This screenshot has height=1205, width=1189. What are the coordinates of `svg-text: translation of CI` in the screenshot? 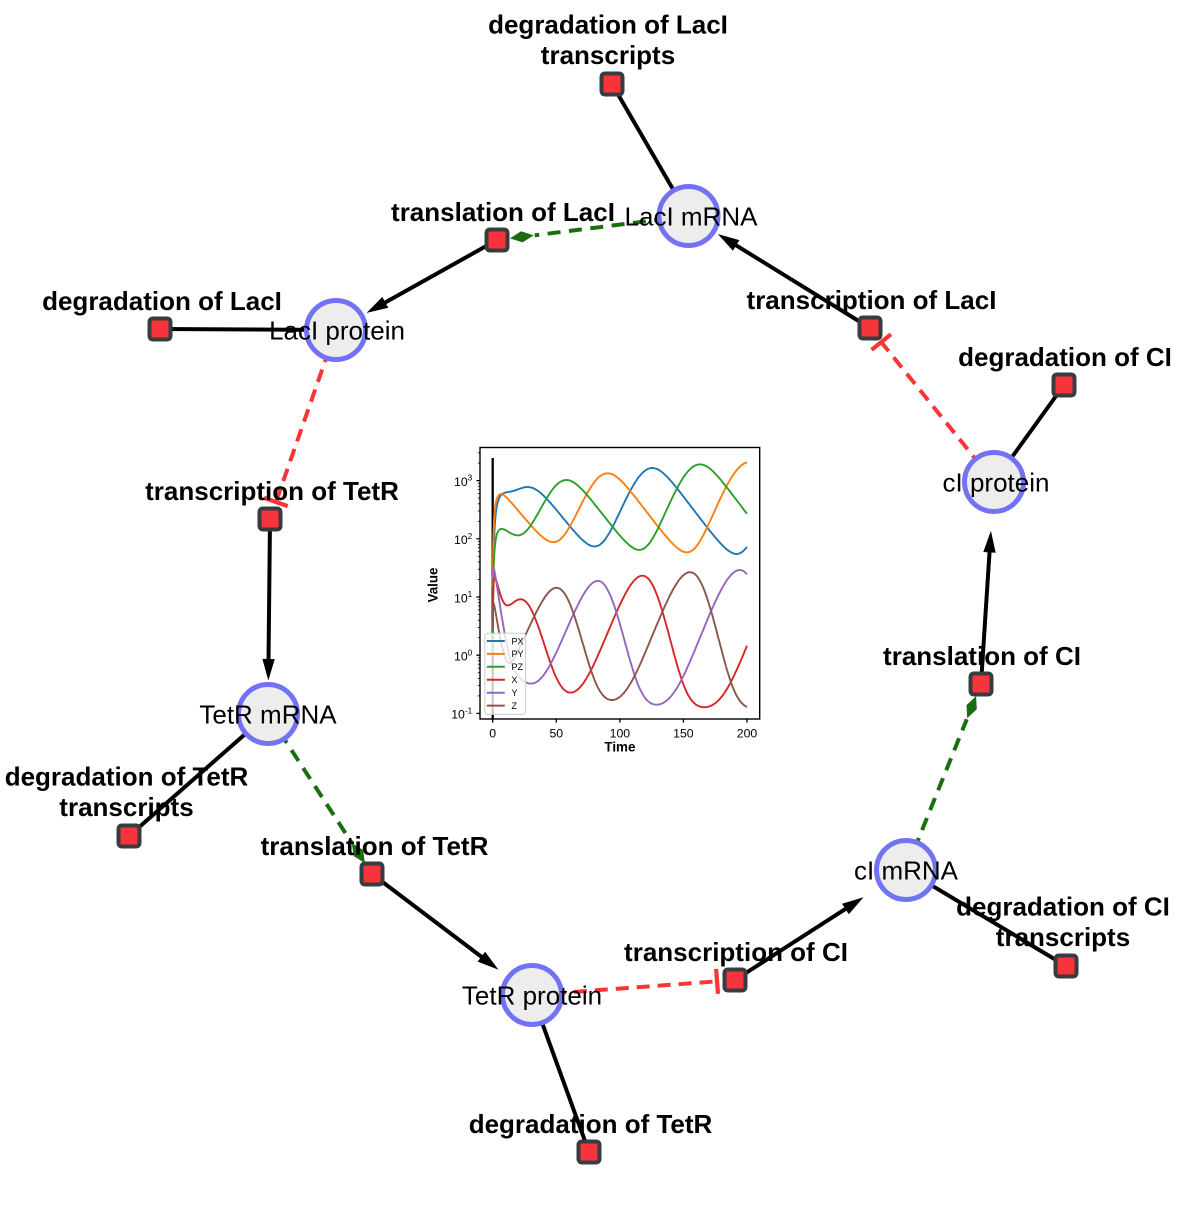 It's located at (982, 656).